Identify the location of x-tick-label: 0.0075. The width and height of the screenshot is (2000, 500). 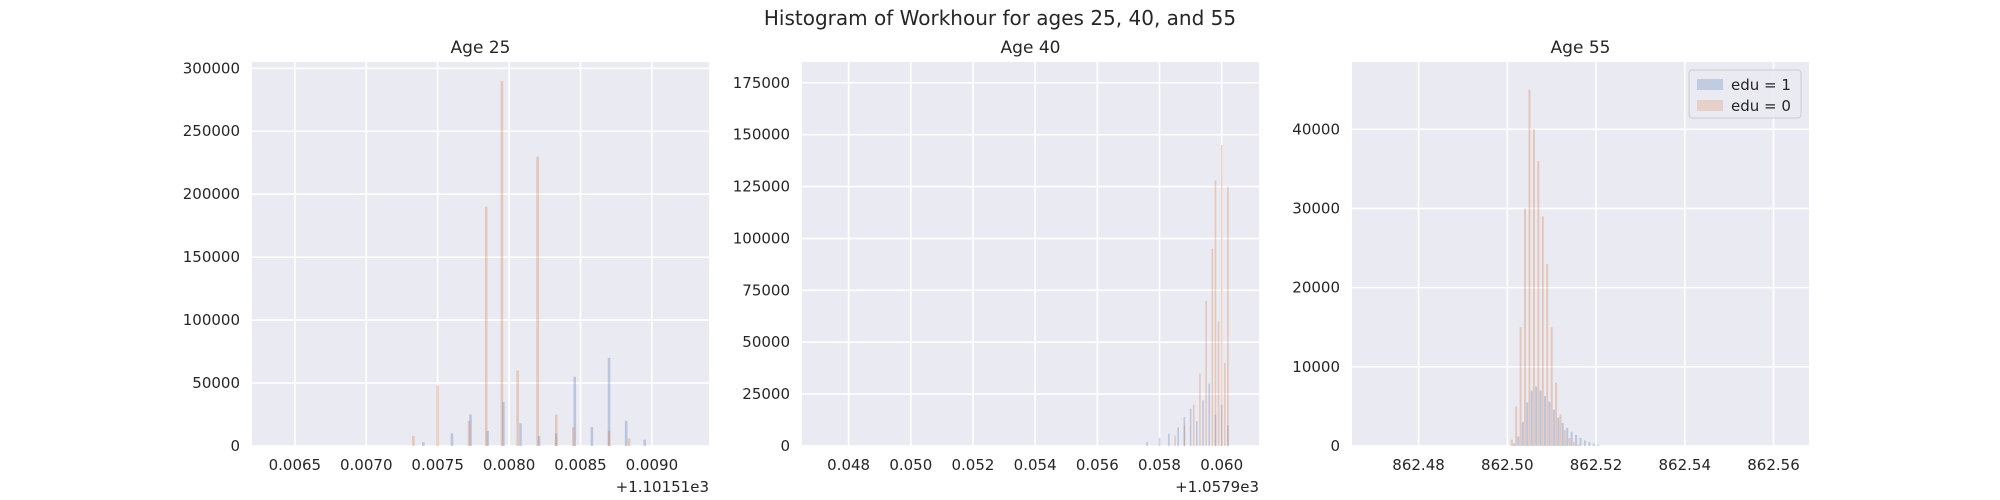
(437, 465).